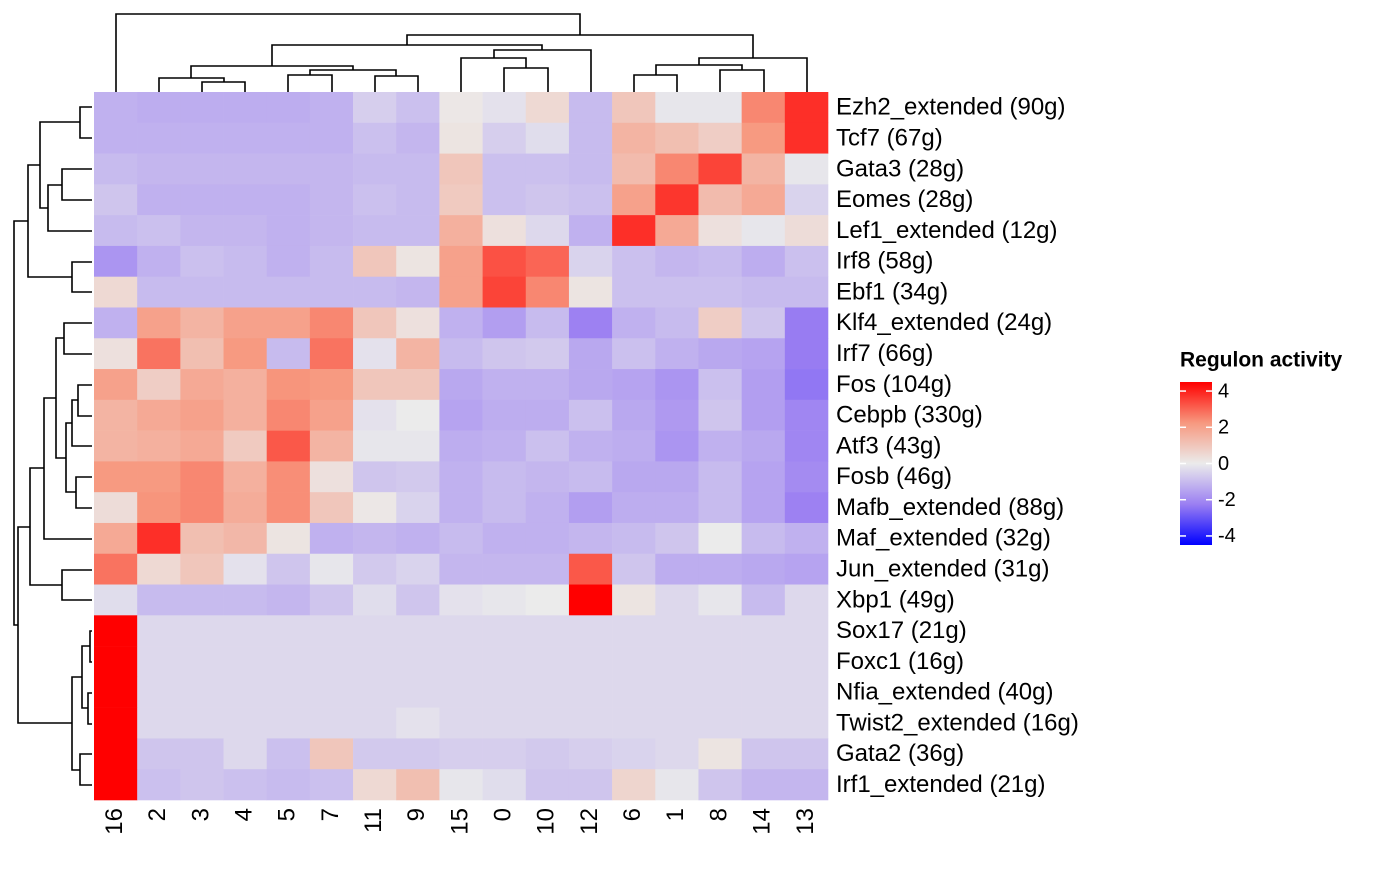  Describe the element at coordinates (503, 814) in the screenshot. I see `column-label: 0` at that location.